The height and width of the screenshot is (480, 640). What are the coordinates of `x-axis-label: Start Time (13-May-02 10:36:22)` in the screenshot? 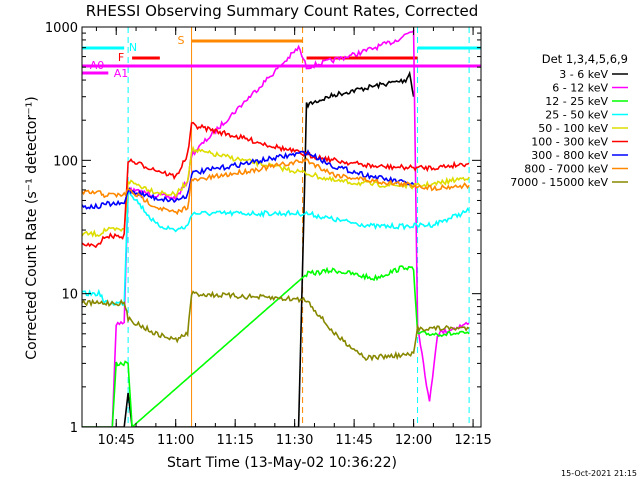 It's located at (282, 463).